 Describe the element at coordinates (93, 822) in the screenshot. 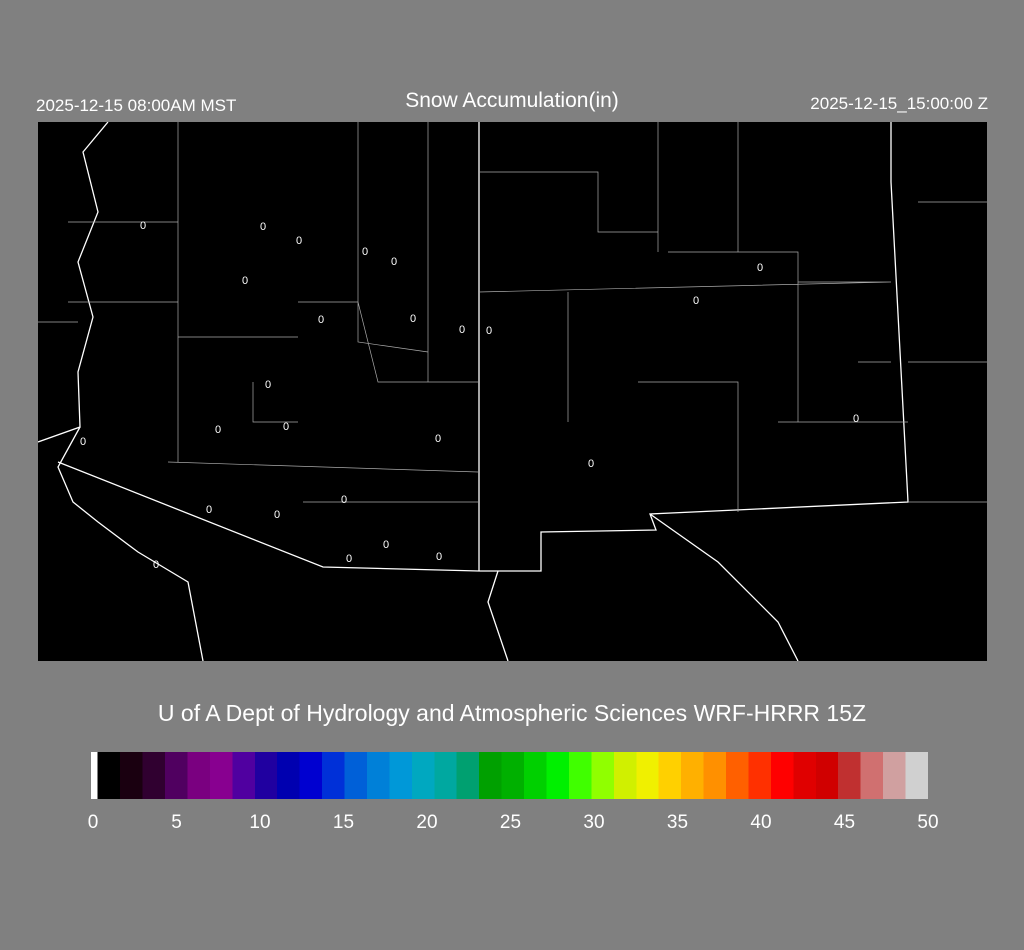

I see `colorbar-tick-0: 0` at that location.